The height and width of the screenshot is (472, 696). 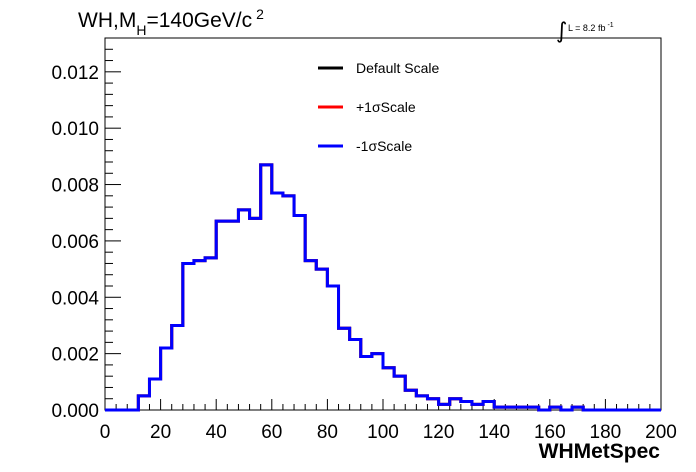 I want to click on x-tick-label: 120, so click(x=439, y=432).